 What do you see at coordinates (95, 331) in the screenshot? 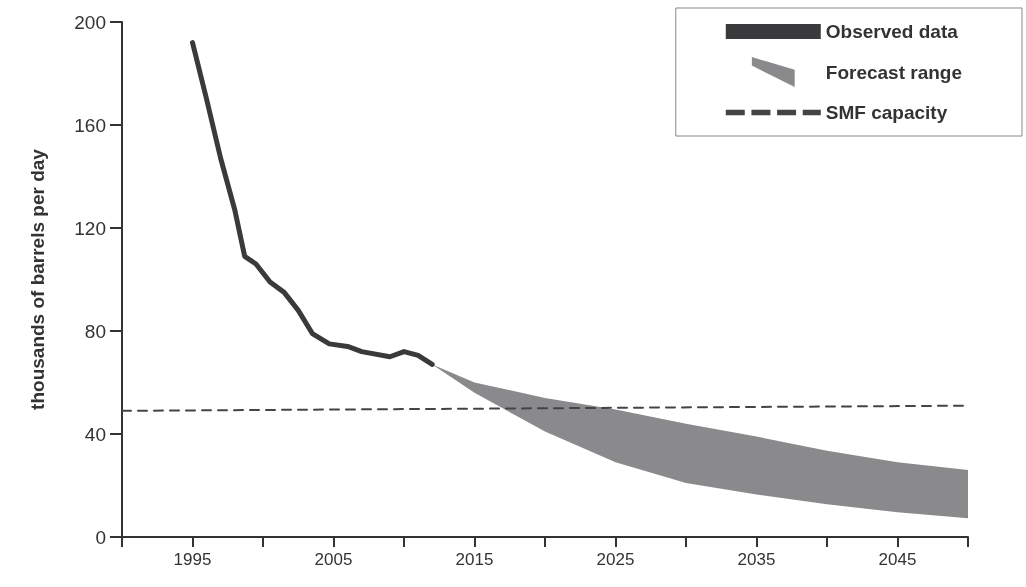
I see `y-tick-label: 80` at bounding box center [95, 331].